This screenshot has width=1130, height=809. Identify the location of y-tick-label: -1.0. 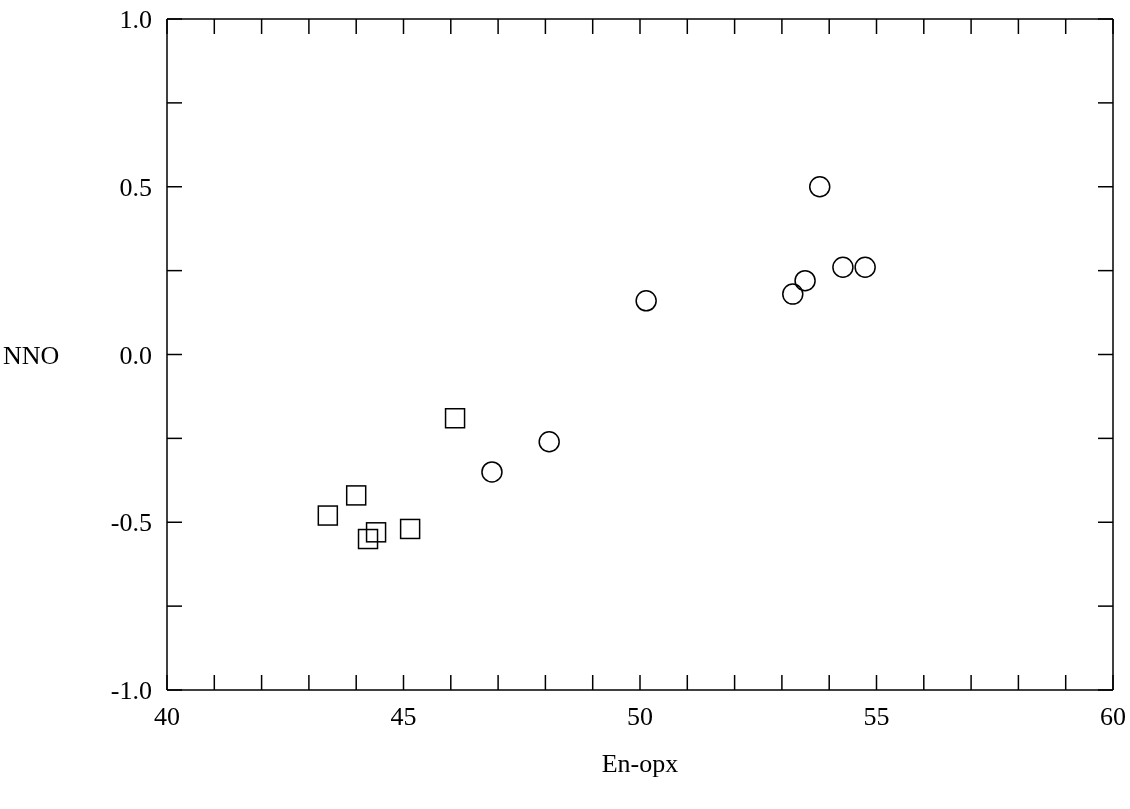
(131, 690).